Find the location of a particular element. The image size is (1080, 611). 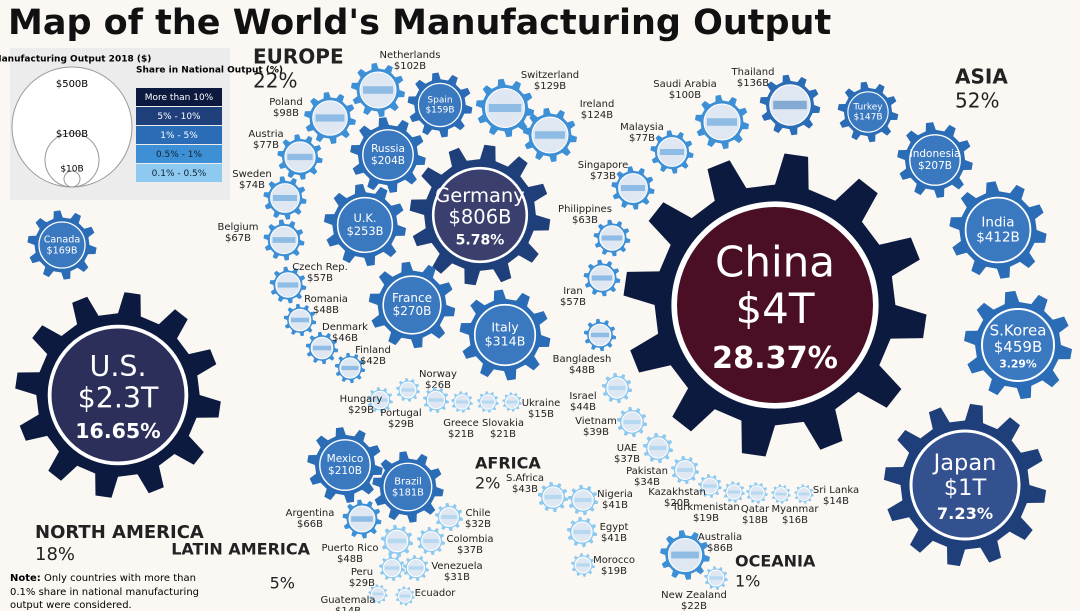

legend-size-title: Manufacturing Output 2018 ($) is located at coordinates (75, 60).